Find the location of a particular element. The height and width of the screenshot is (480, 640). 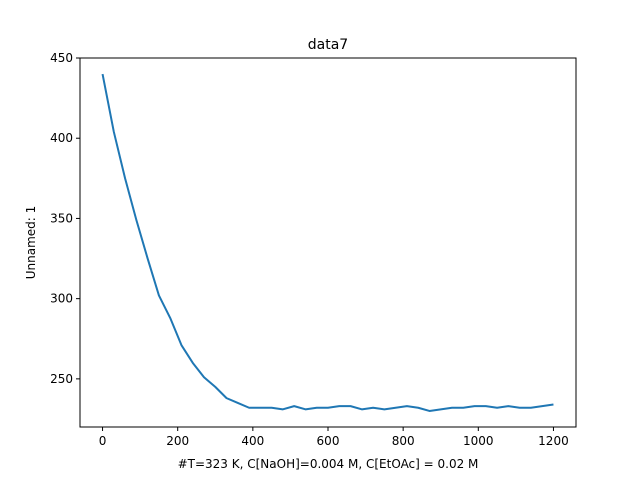

x-axis-ticks: 0 200 400 600 800 1000 1200 is located at coordinates (334, 437).